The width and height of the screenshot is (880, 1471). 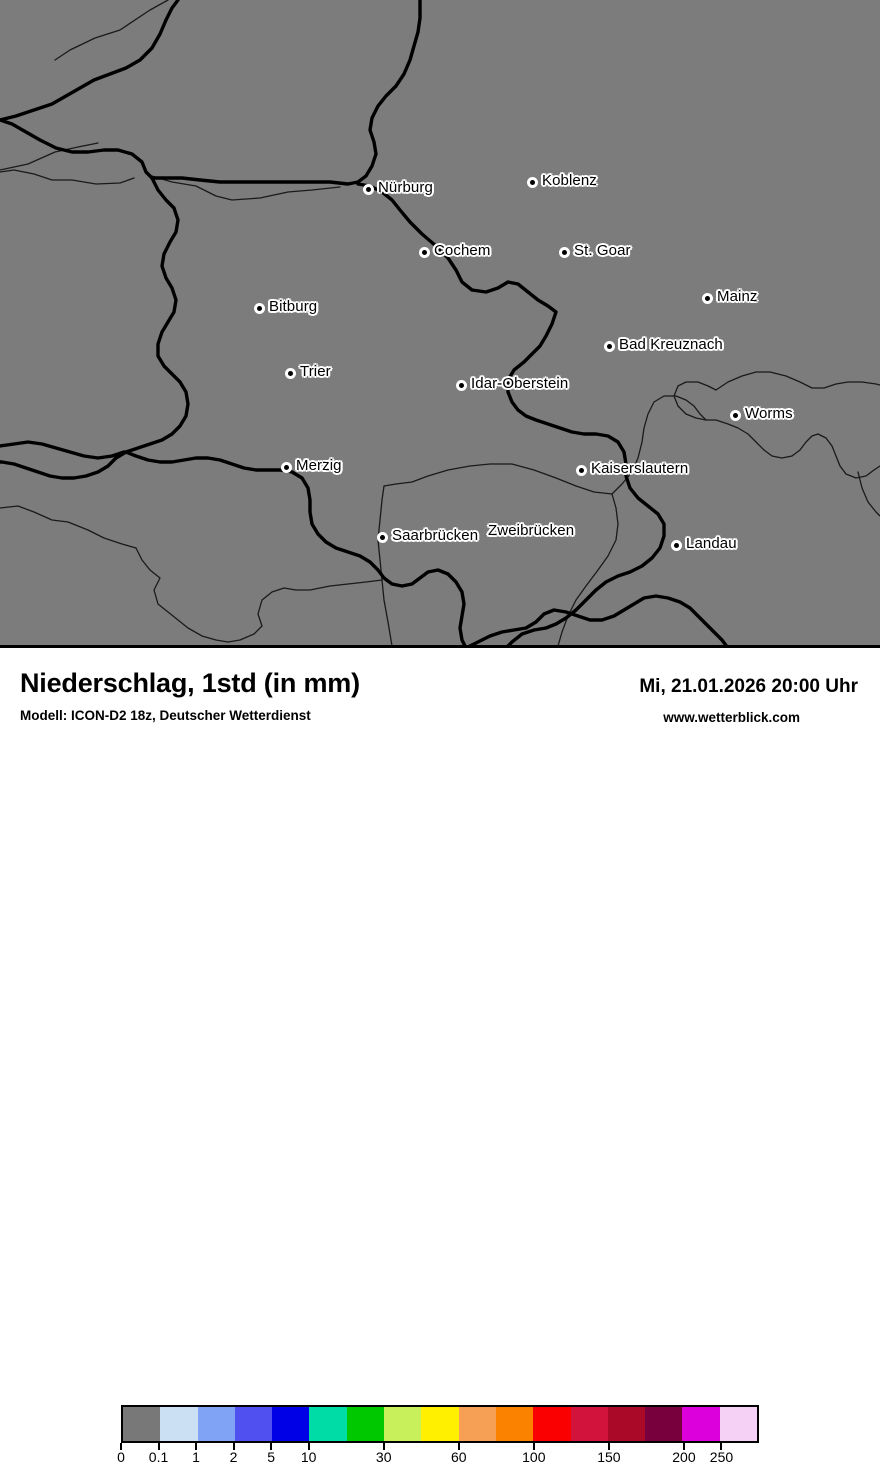 What do you see at coordinates (569, 180) in the screenshot?
I see `city-label: Koblenz` at bounding box center [569, 180].